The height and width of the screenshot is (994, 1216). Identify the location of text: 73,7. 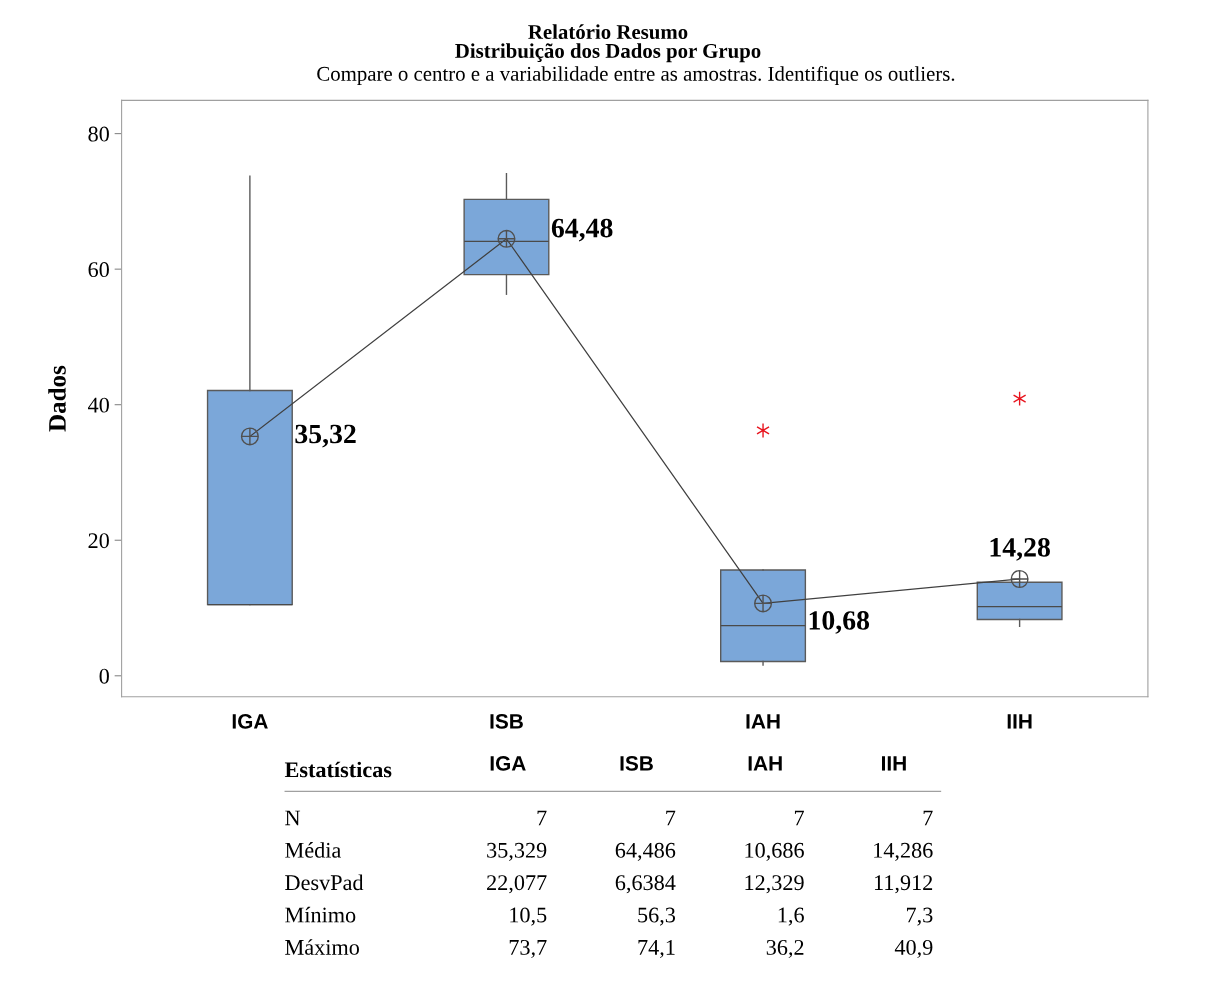
(528, 949).